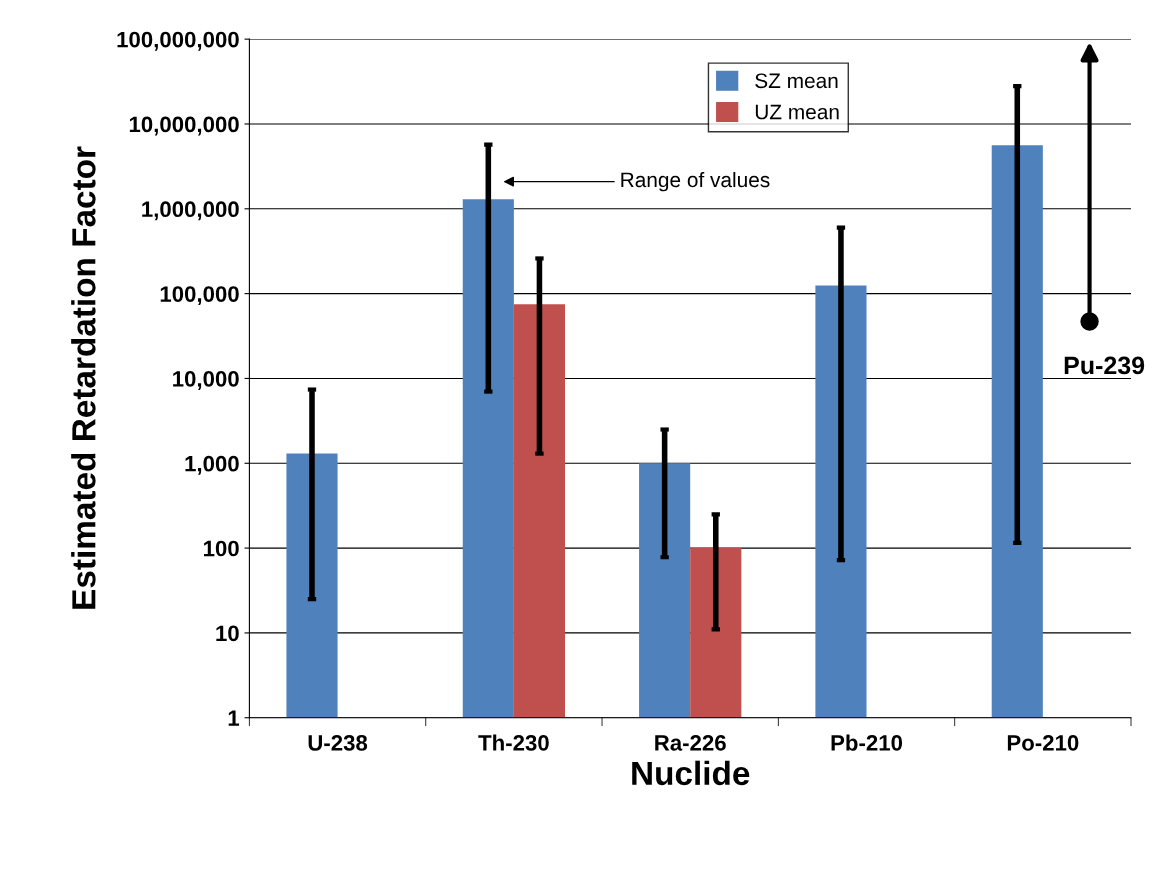 The image size is (1160, 870). Describe the element at coordinates (695, 181) in the screenshot. I see `annotation: Range of values` at that location.